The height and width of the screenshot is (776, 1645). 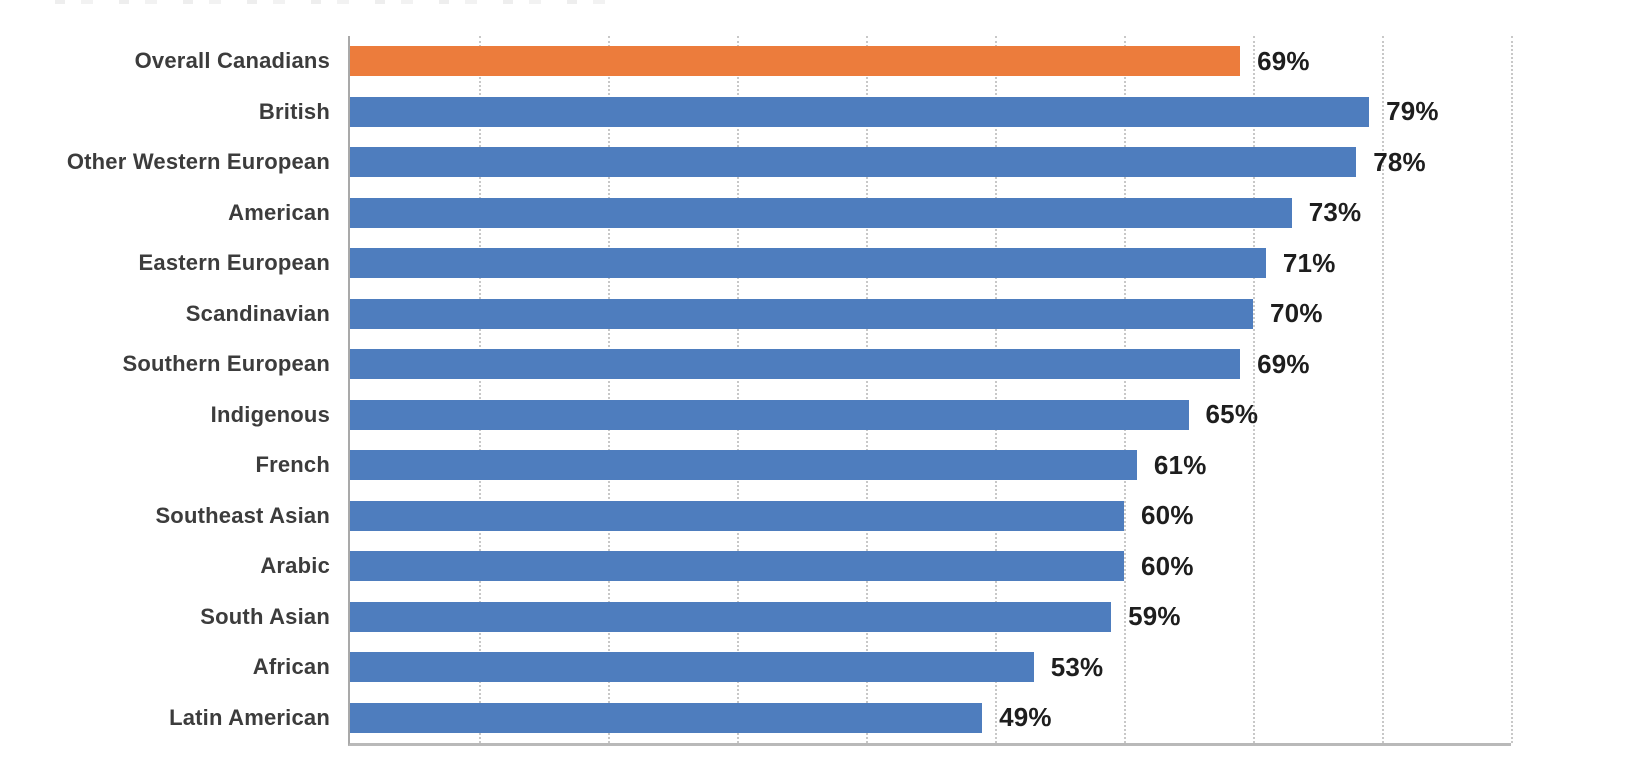 I want to click on value-label: 73%, so click(x=1335, y=212).